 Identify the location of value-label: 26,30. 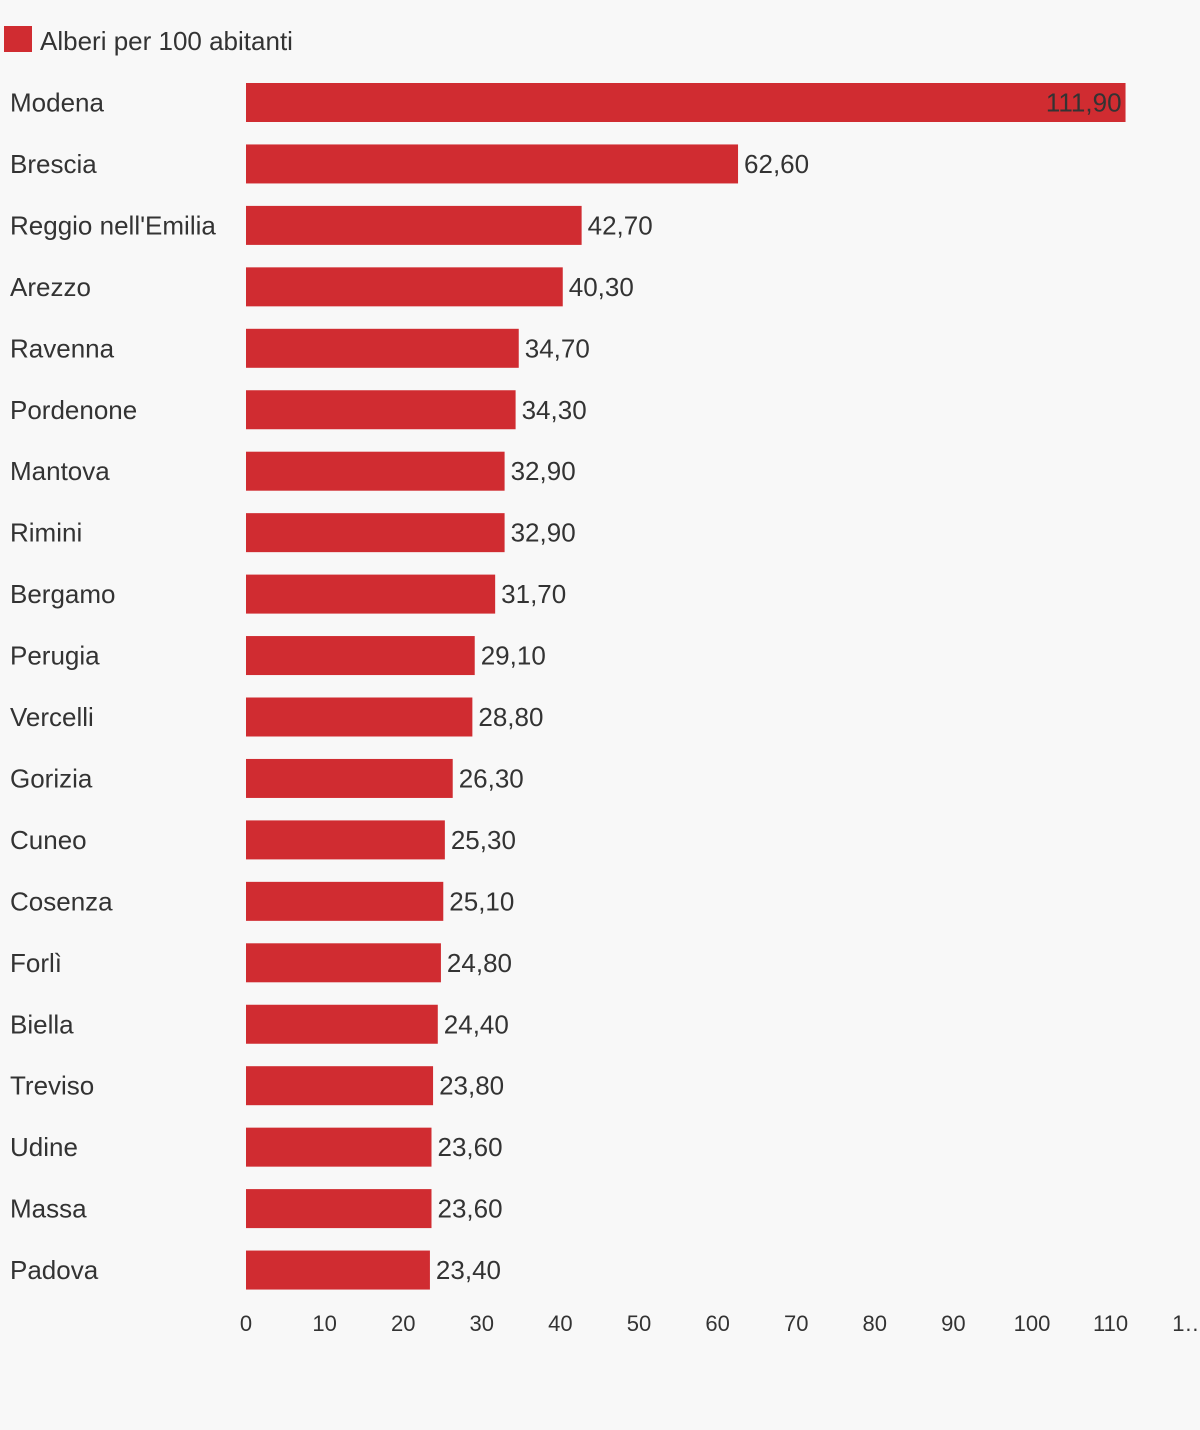
(491, 778).